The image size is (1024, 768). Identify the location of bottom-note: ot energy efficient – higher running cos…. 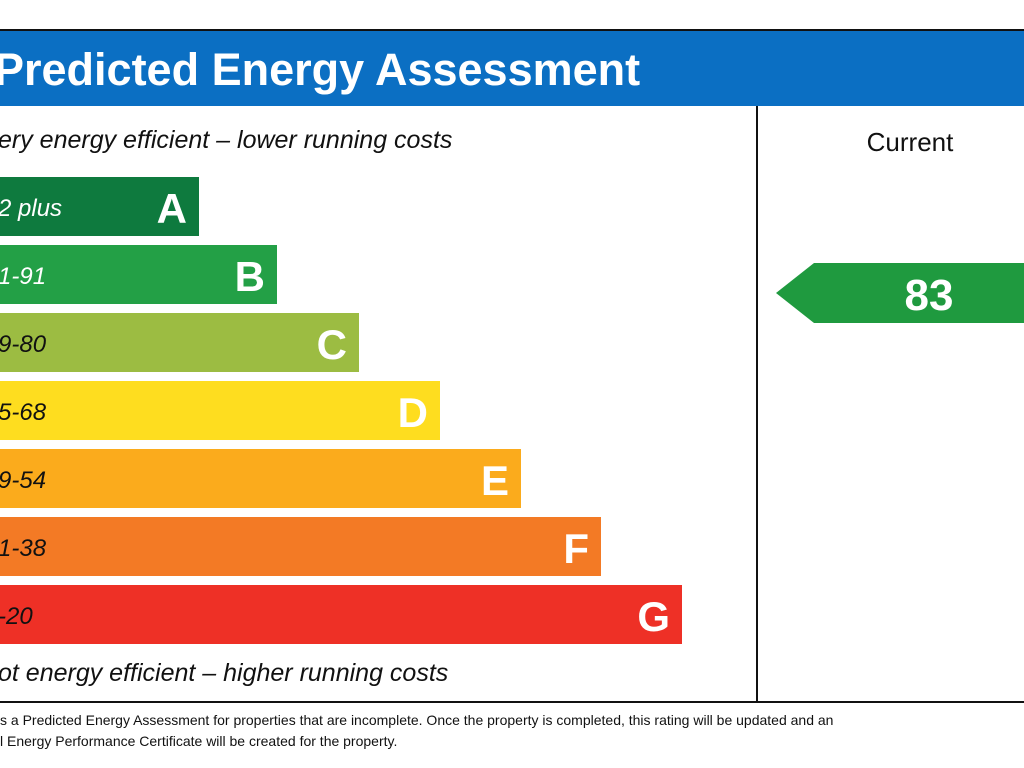
(224, 673).